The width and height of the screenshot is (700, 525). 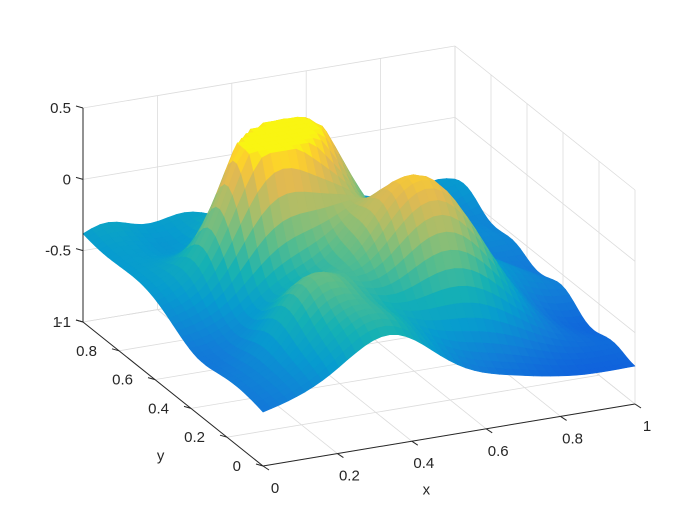 What do you see at coordinates (122, 380) in the screenshot?
I see `y-tick-label: 0.6` at bounding box center [122, 380].